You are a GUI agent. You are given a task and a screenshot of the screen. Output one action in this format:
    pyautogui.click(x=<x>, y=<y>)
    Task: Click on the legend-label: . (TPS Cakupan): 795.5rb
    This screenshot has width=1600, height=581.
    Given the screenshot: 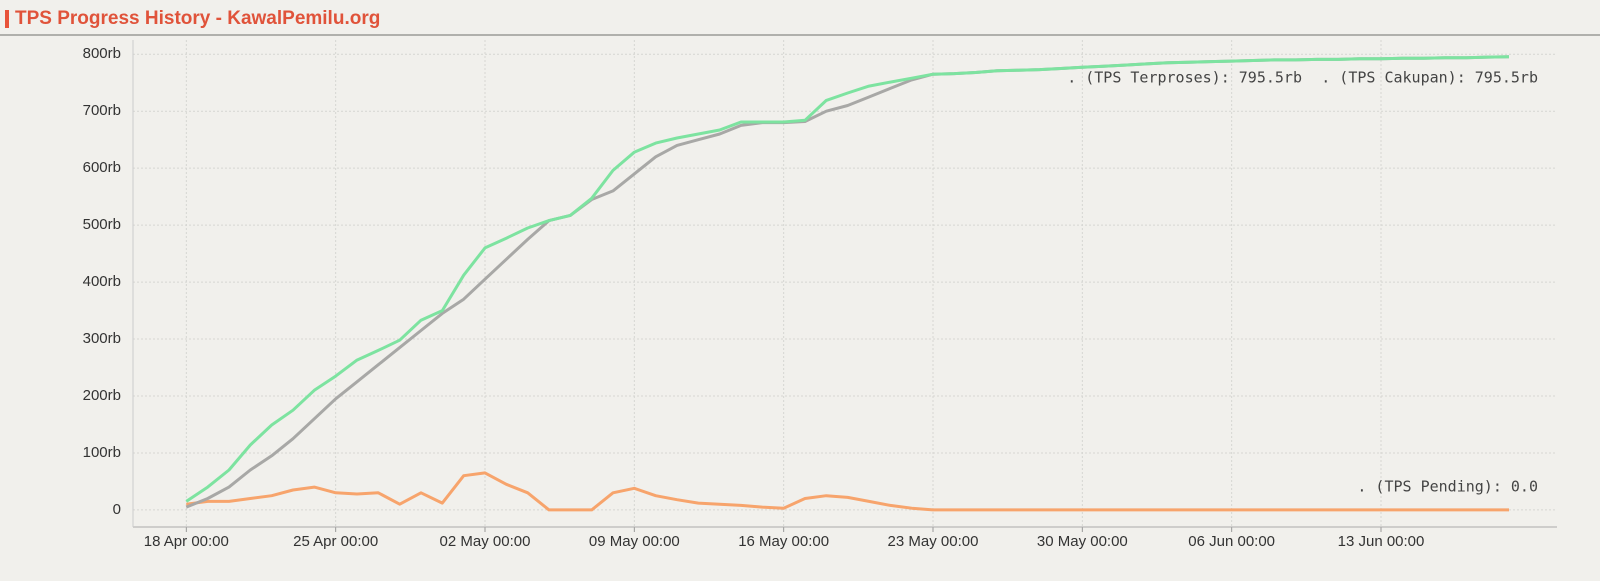 What is the action you would take?
    pyautogui.click(x=1429, y=78)
    